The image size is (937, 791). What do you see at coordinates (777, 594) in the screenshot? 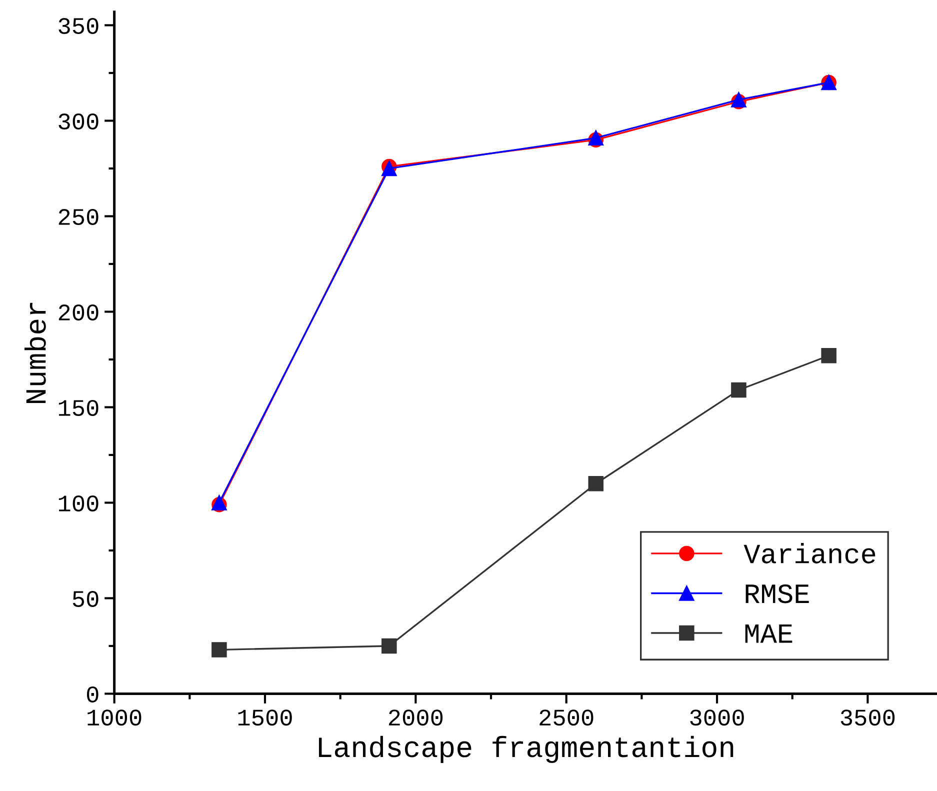
I see `legend-label: RMSE` at bounding box center [777, 594].